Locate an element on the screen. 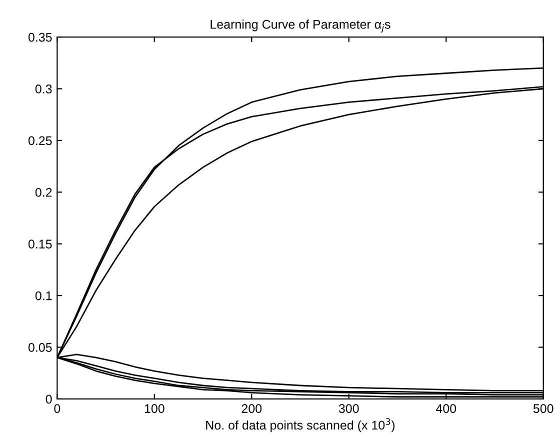 The height and width of the screenshot is (436, 555). x-axis-title: No. of data points scanned (x 10$^{3}$) is located at coordinates (300, 425).